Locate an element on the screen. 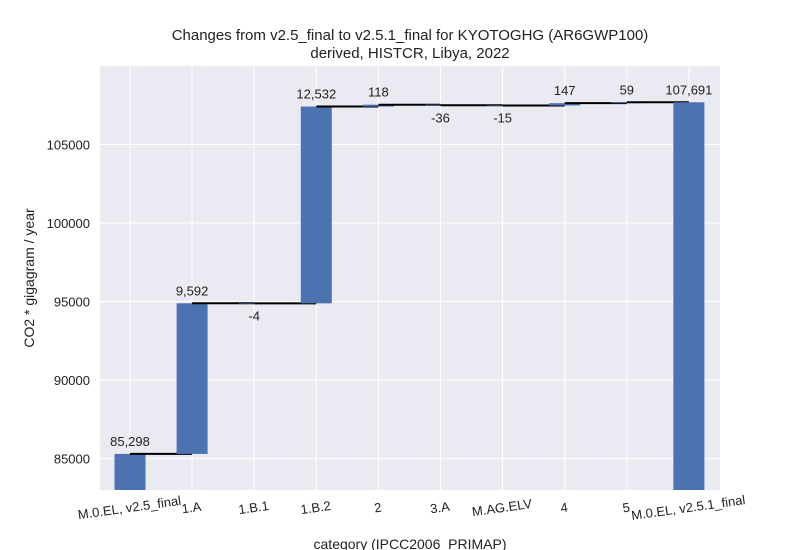  value-label: 85,298 is located at coordinates (130, 441).